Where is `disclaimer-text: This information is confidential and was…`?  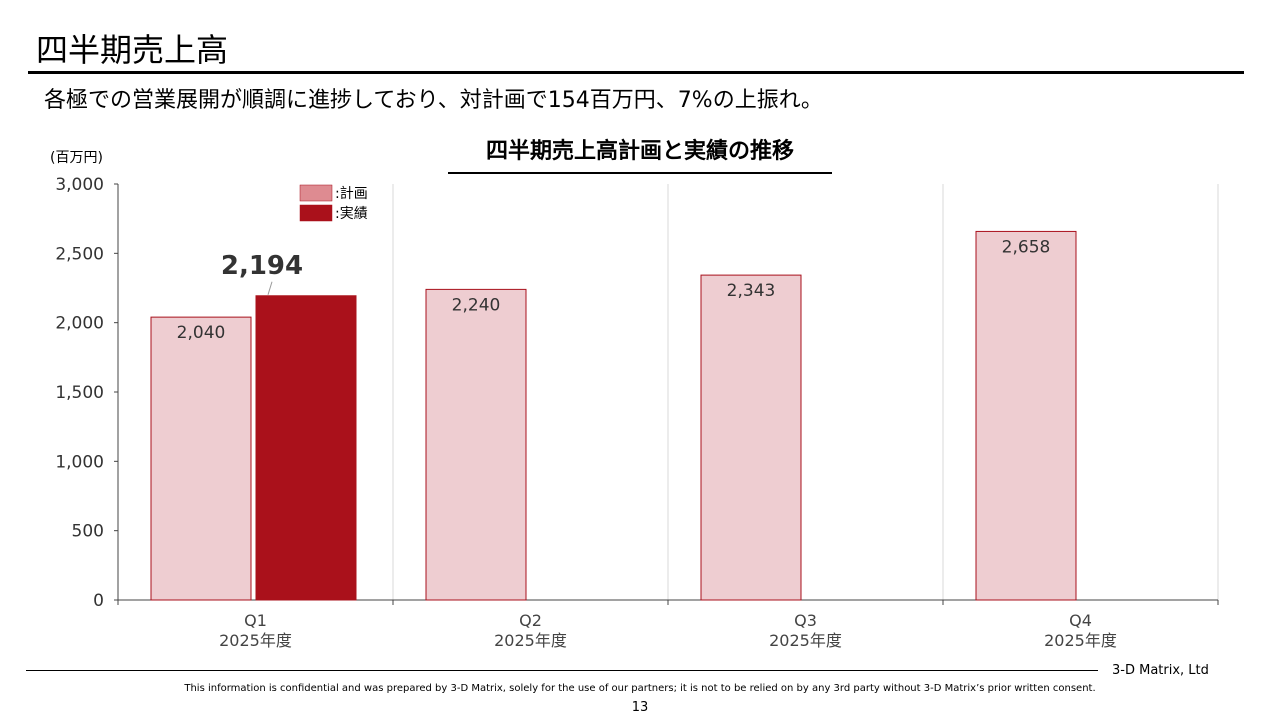 disclaimer-text: This information is confidential and was… is located at coordinates (640, 688).